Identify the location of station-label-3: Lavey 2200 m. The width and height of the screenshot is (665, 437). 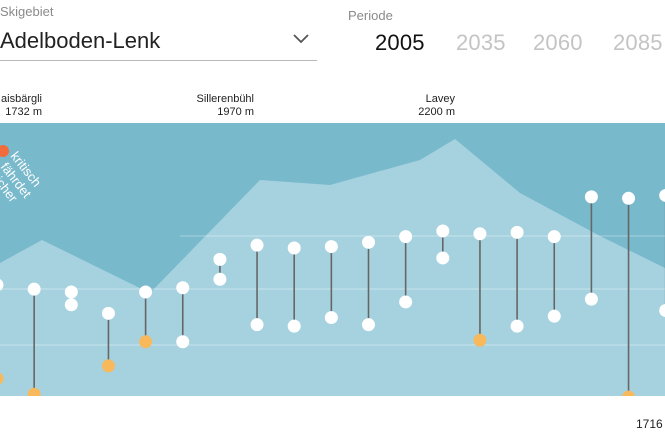
(427, 106).